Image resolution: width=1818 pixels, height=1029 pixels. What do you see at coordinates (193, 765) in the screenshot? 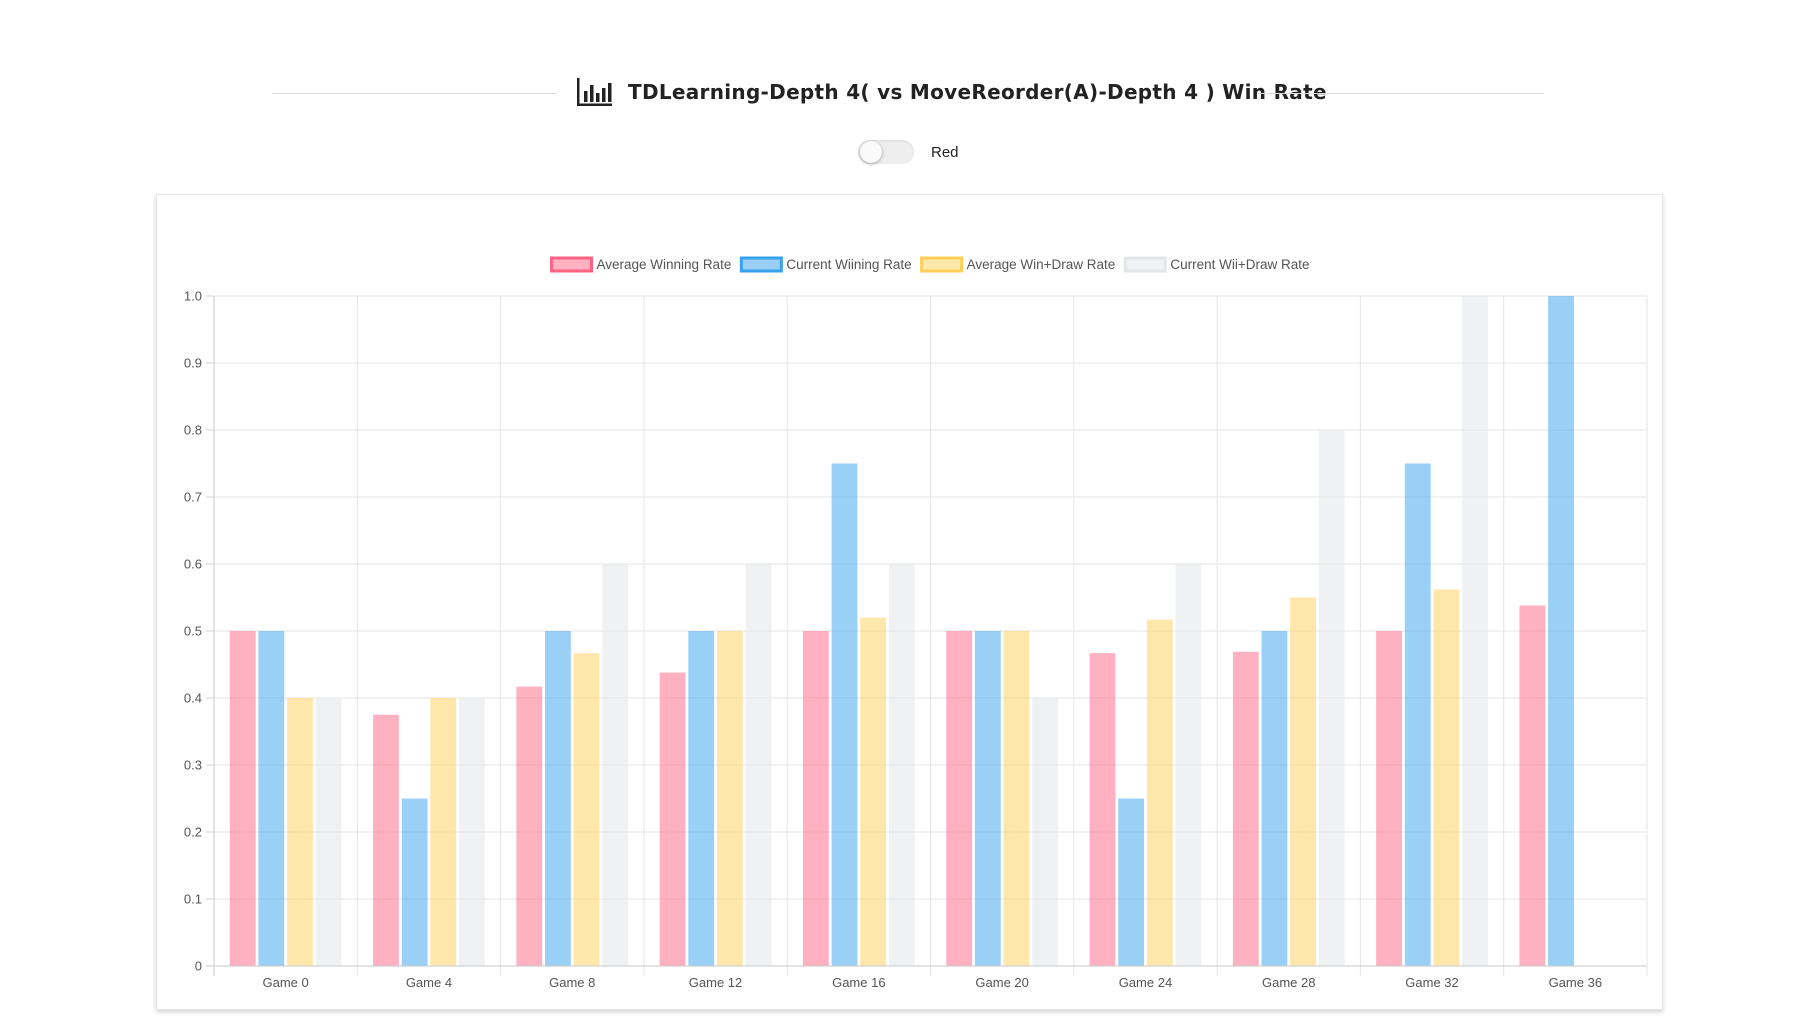
I see `y-tick-label: 0.3` at bounding box center [193, 765].